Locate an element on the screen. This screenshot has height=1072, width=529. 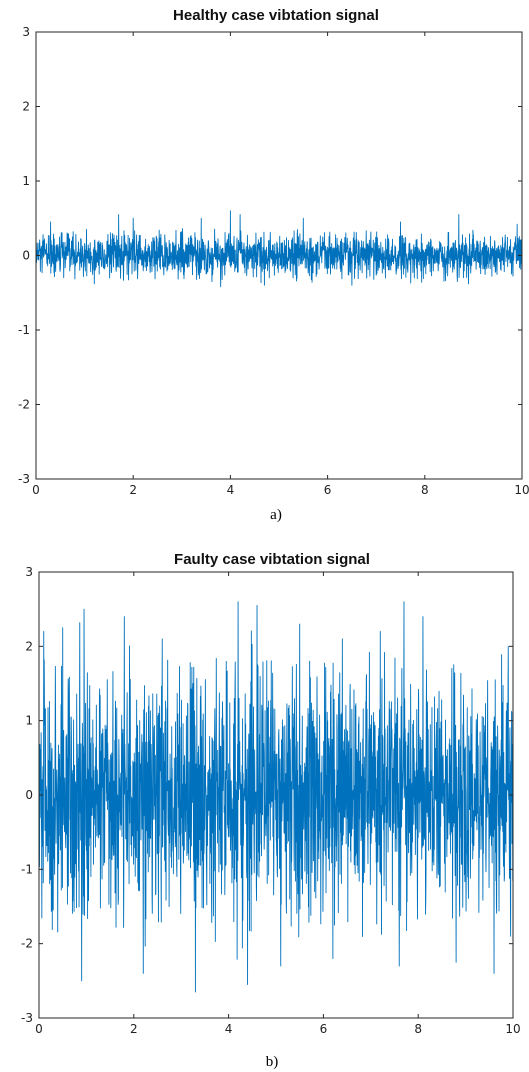
chart-title: Faulty case vibtation signal is located at coordinates (272, 559).